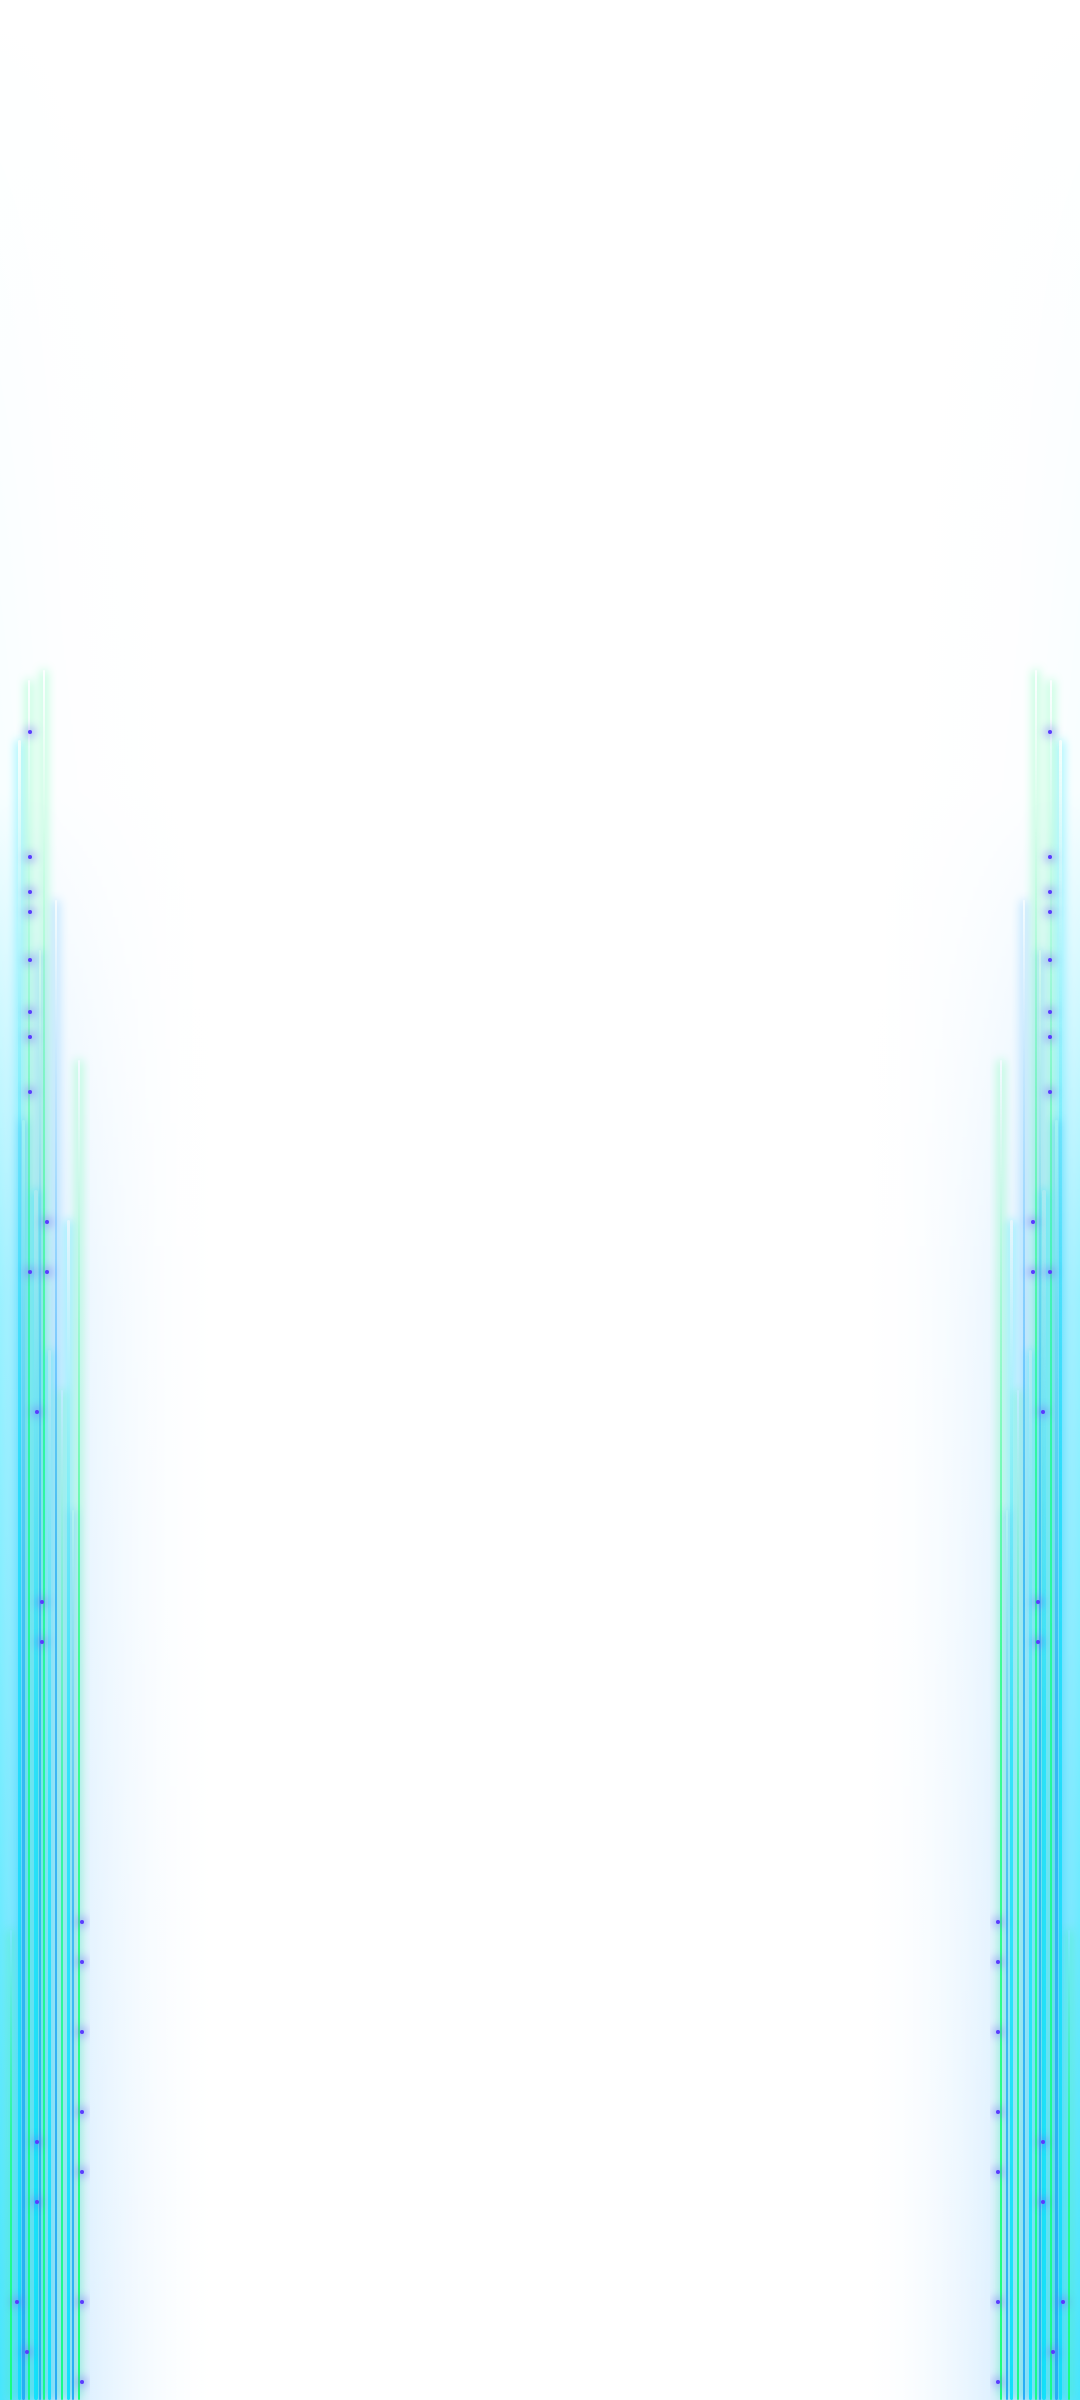  I want to click on right-edge-light-effect, so click(1035, 1200).